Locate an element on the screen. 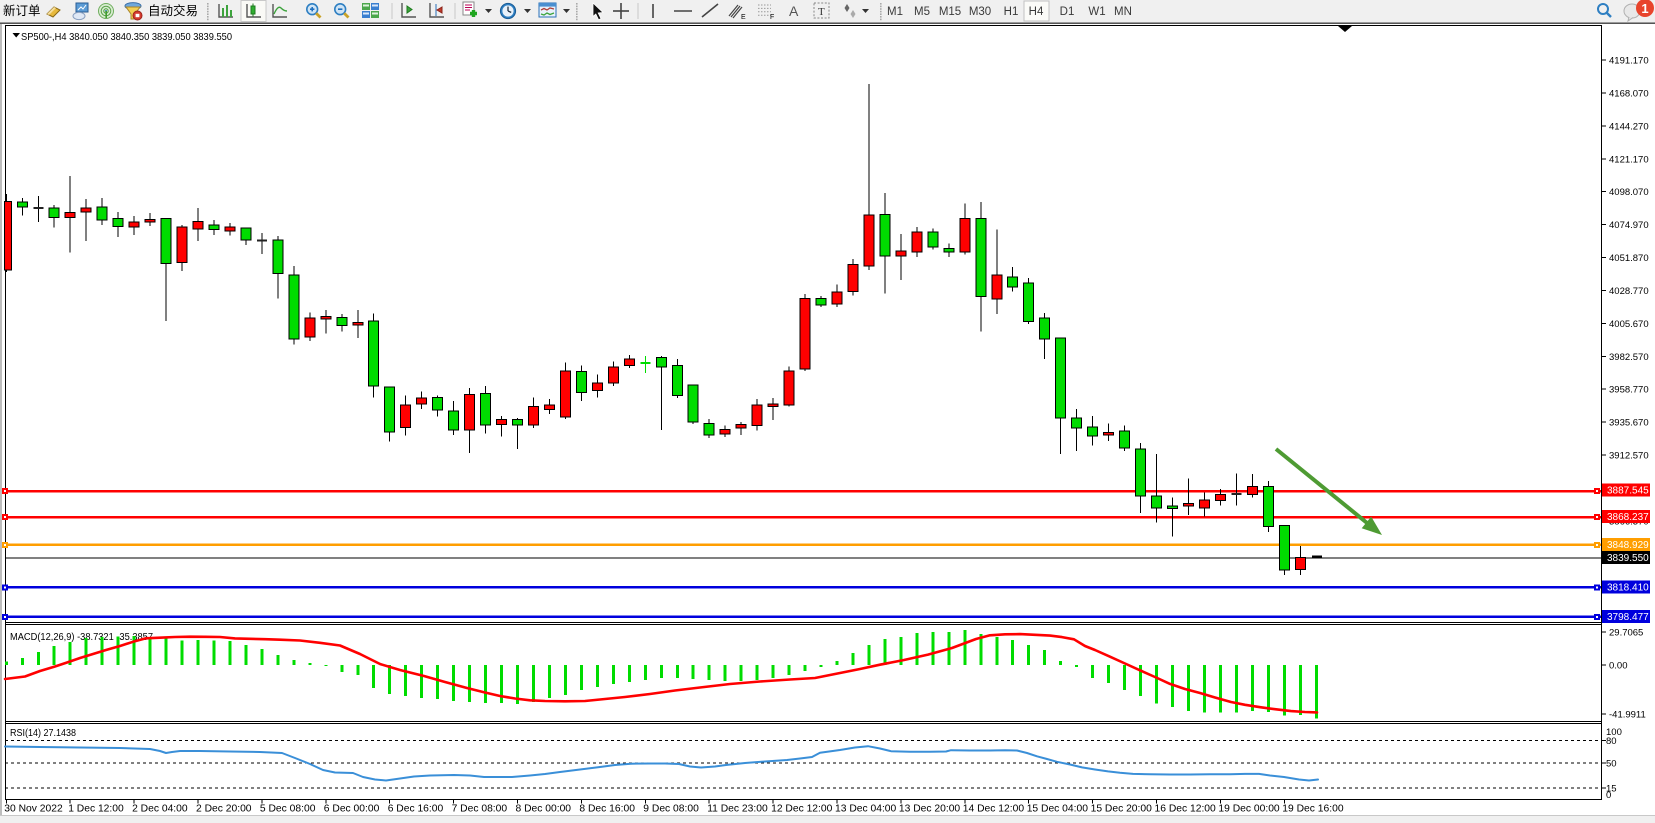 This screenshot has height=823, width=1655. svg-text: 4074.970 is located at coordinates (1629, 225).